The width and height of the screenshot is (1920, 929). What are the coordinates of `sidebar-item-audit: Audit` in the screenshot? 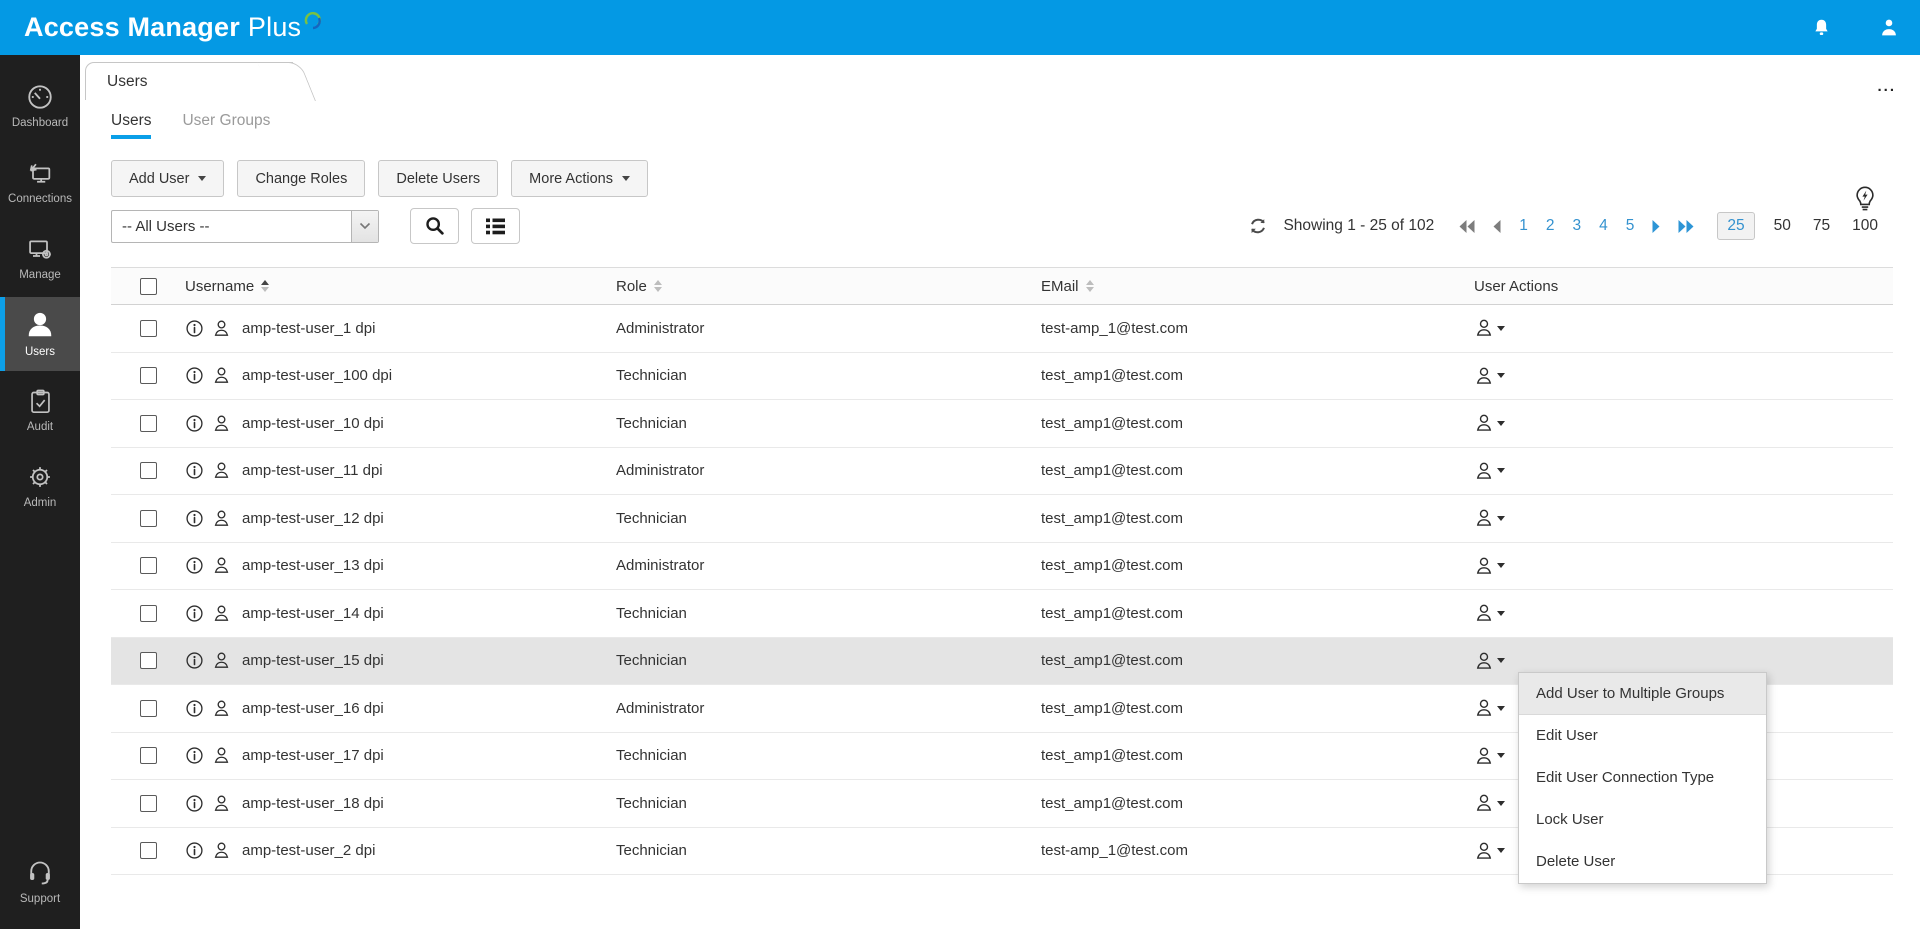 It's located at (40, 410).